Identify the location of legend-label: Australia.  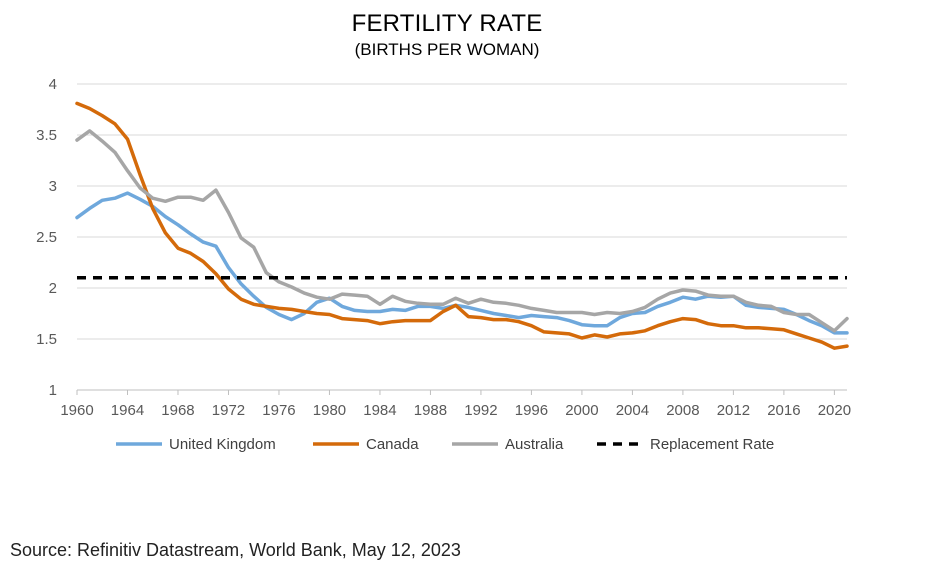
(534, 444).